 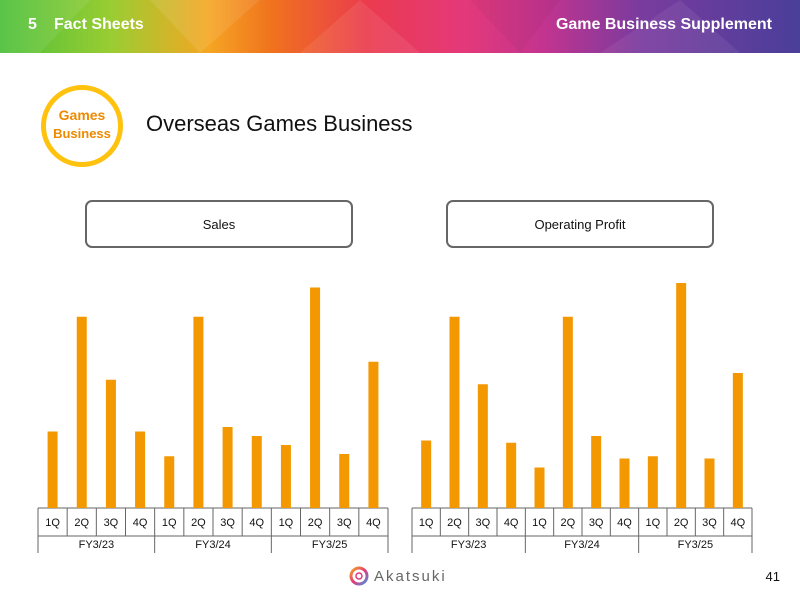 What do you see at coordinates (373, 523) in the screenshot?
I see `sales-tick-label-12: 4Q` at bounding box center [373, 523].